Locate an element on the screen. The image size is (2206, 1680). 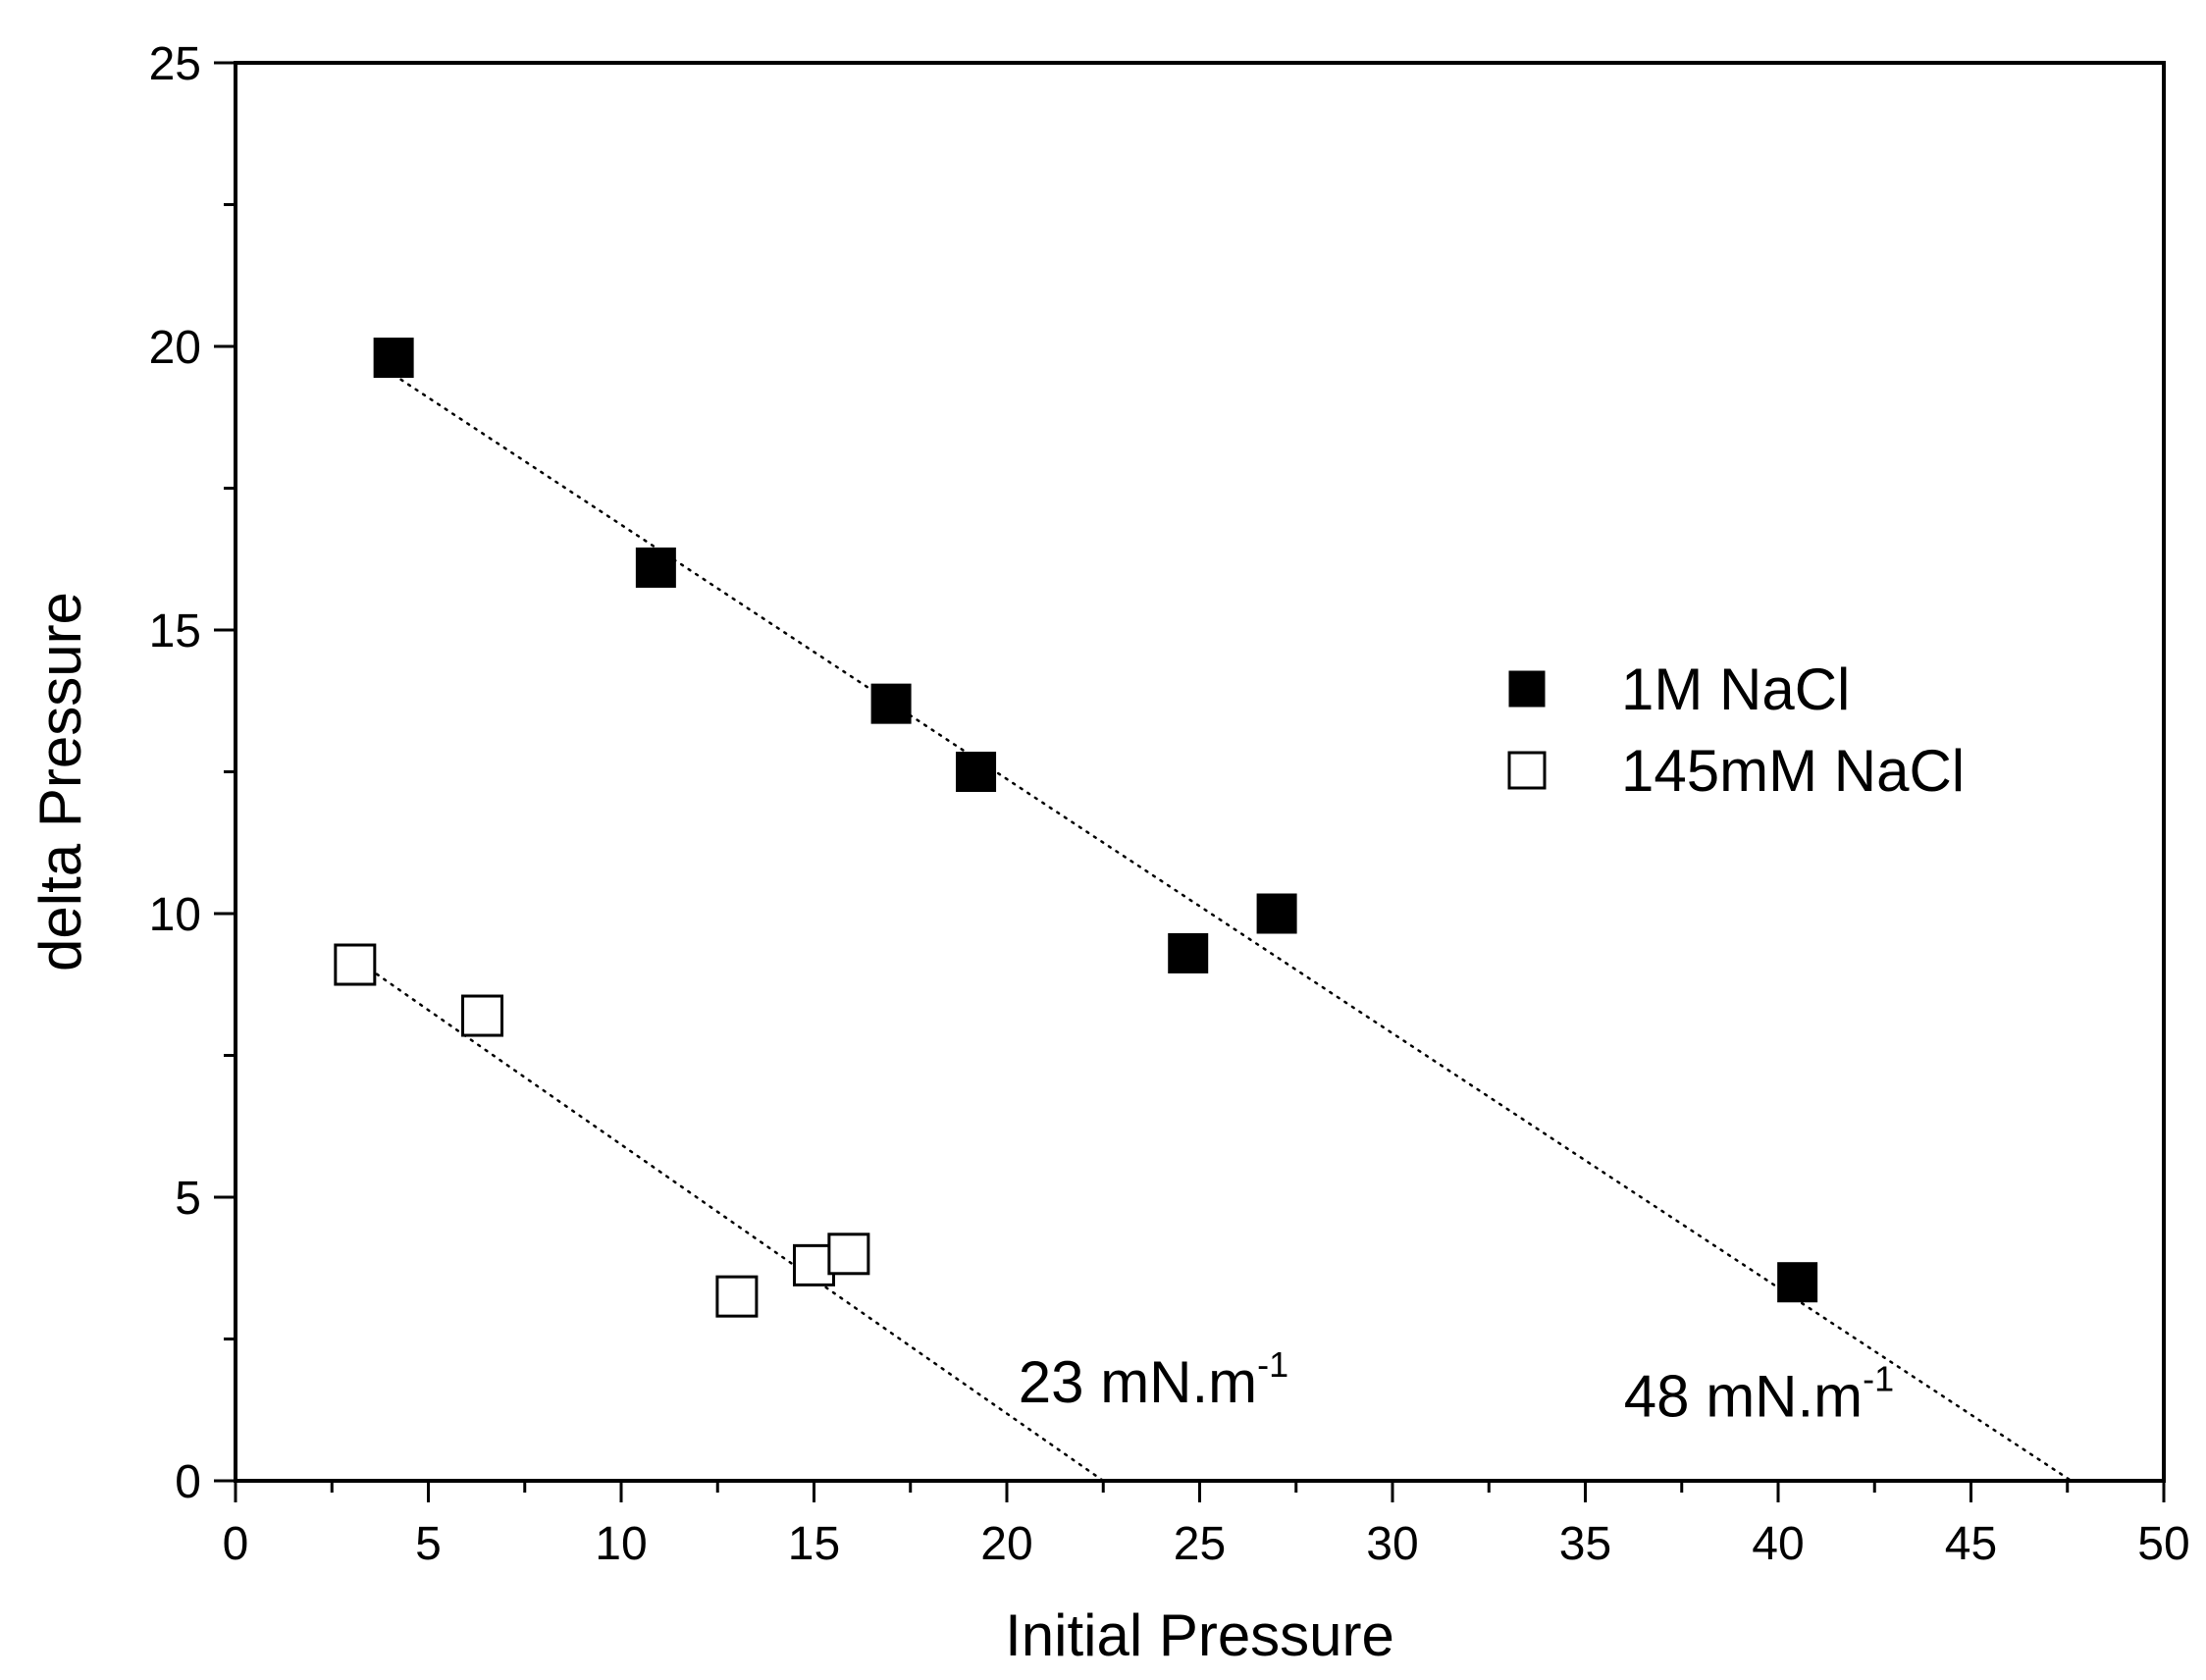
x-tick-label: 45 is located at coordinates (1971, 1544).